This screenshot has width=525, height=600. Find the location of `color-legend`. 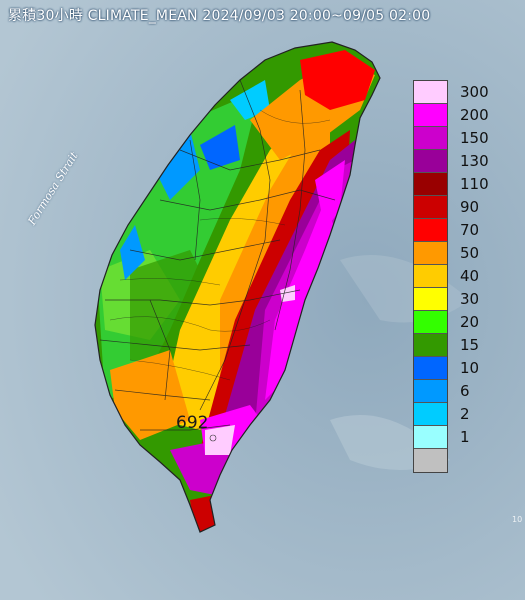

color-legend is located at coordinates (430, 276).